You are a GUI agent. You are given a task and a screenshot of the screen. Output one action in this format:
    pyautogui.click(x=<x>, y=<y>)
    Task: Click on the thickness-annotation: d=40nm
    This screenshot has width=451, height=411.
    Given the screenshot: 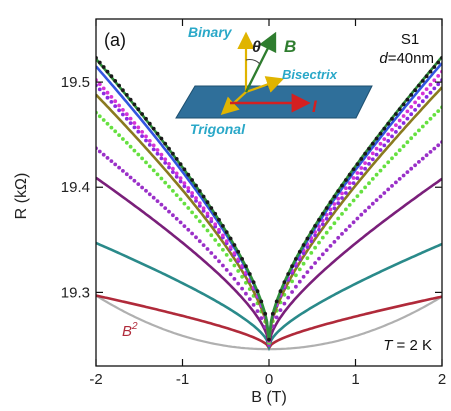 What is the action you would take?
    pyautogui.click(x=406, y=58)
    